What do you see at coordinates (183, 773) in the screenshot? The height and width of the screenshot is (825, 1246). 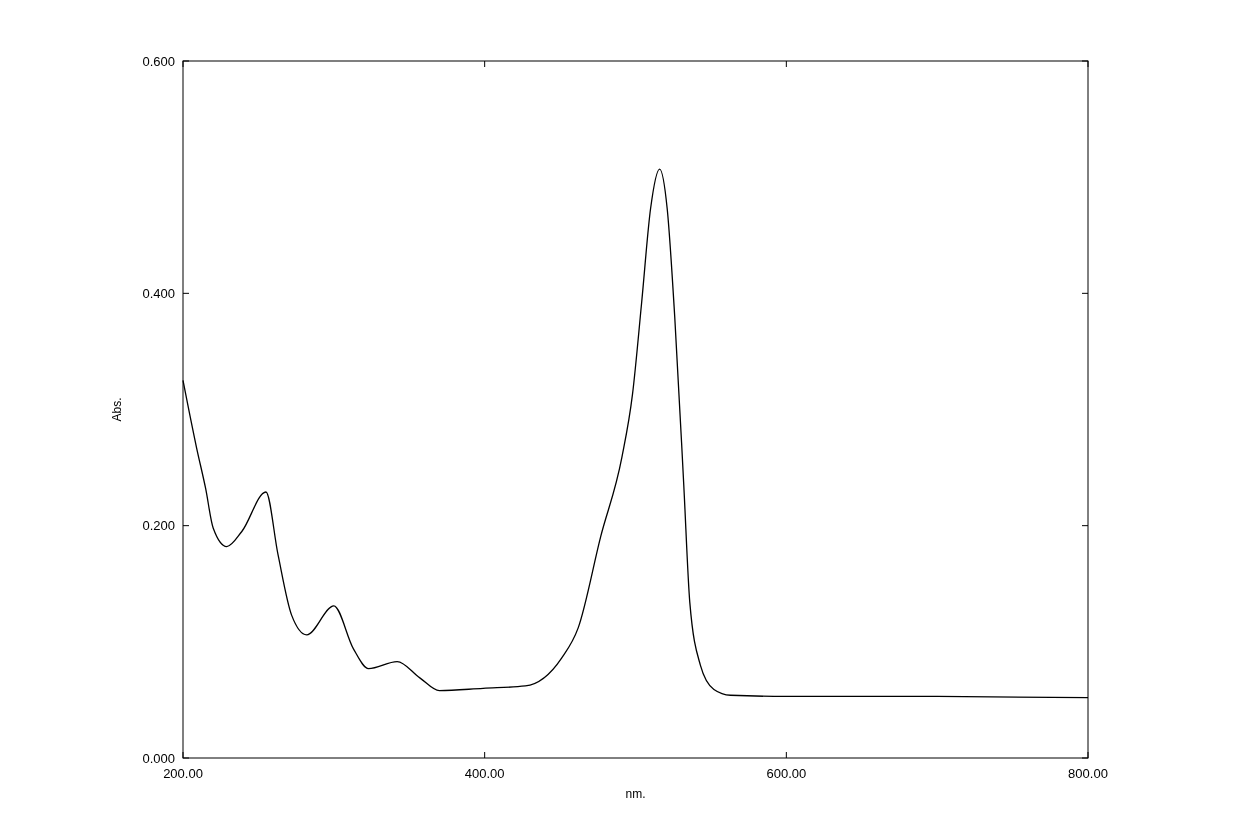 I see `x-tick-label: 200.00` at bounding box center [183, 773].